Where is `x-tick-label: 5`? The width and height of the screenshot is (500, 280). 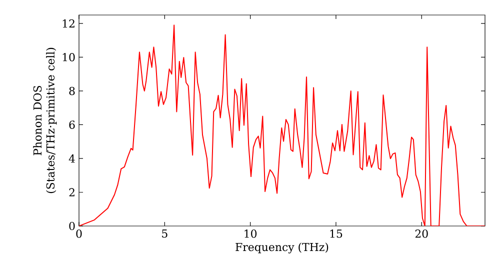
x-tick-label: 5 is located at coordinates (165, 234).